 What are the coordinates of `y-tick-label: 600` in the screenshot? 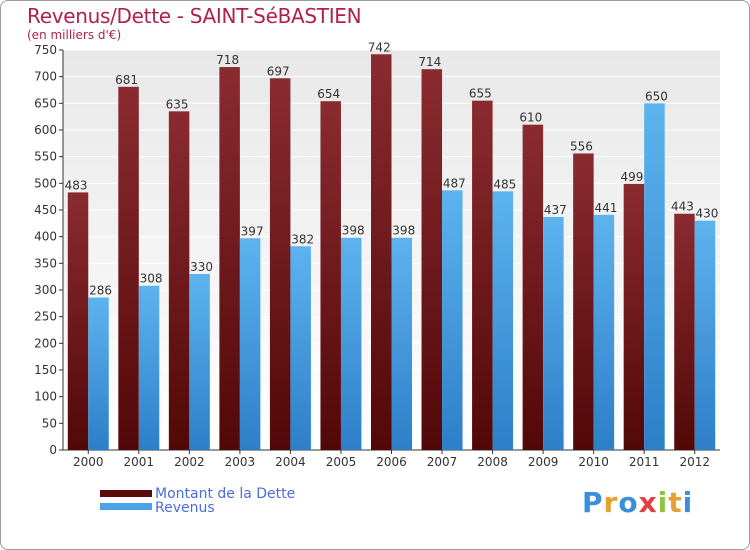 It's located at (45, 130).